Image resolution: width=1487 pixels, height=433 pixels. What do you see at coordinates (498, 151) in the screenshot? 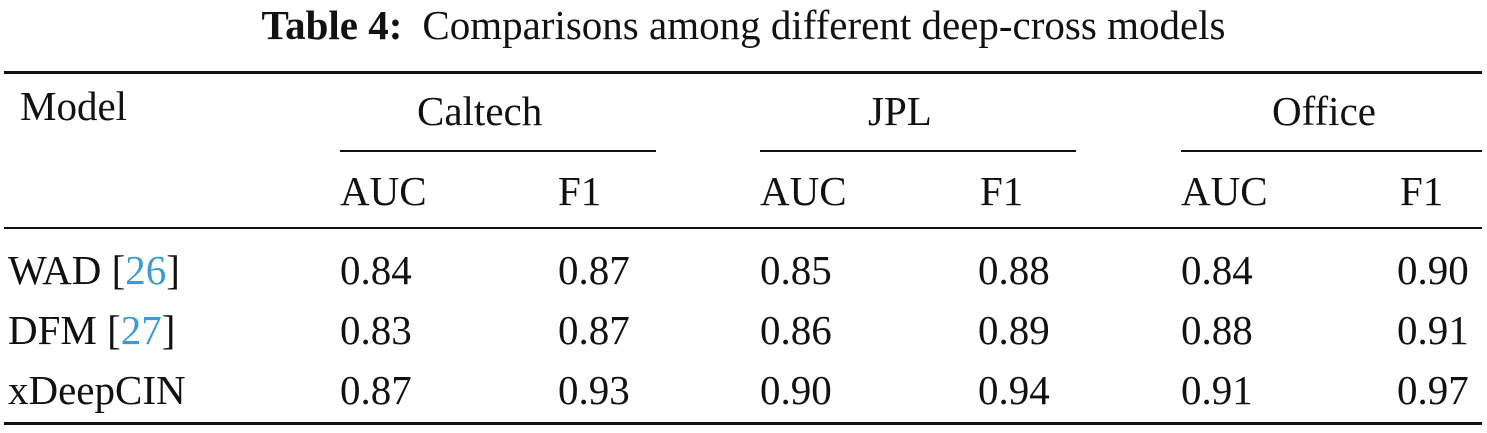
I see `group-rule-caltech` at bounding box center [498, 151].